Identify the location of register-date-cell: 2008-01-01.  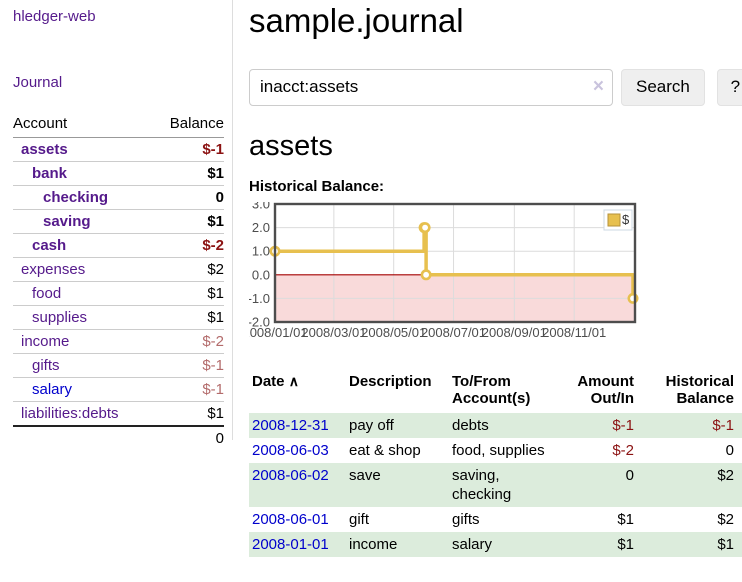
(297, 544).